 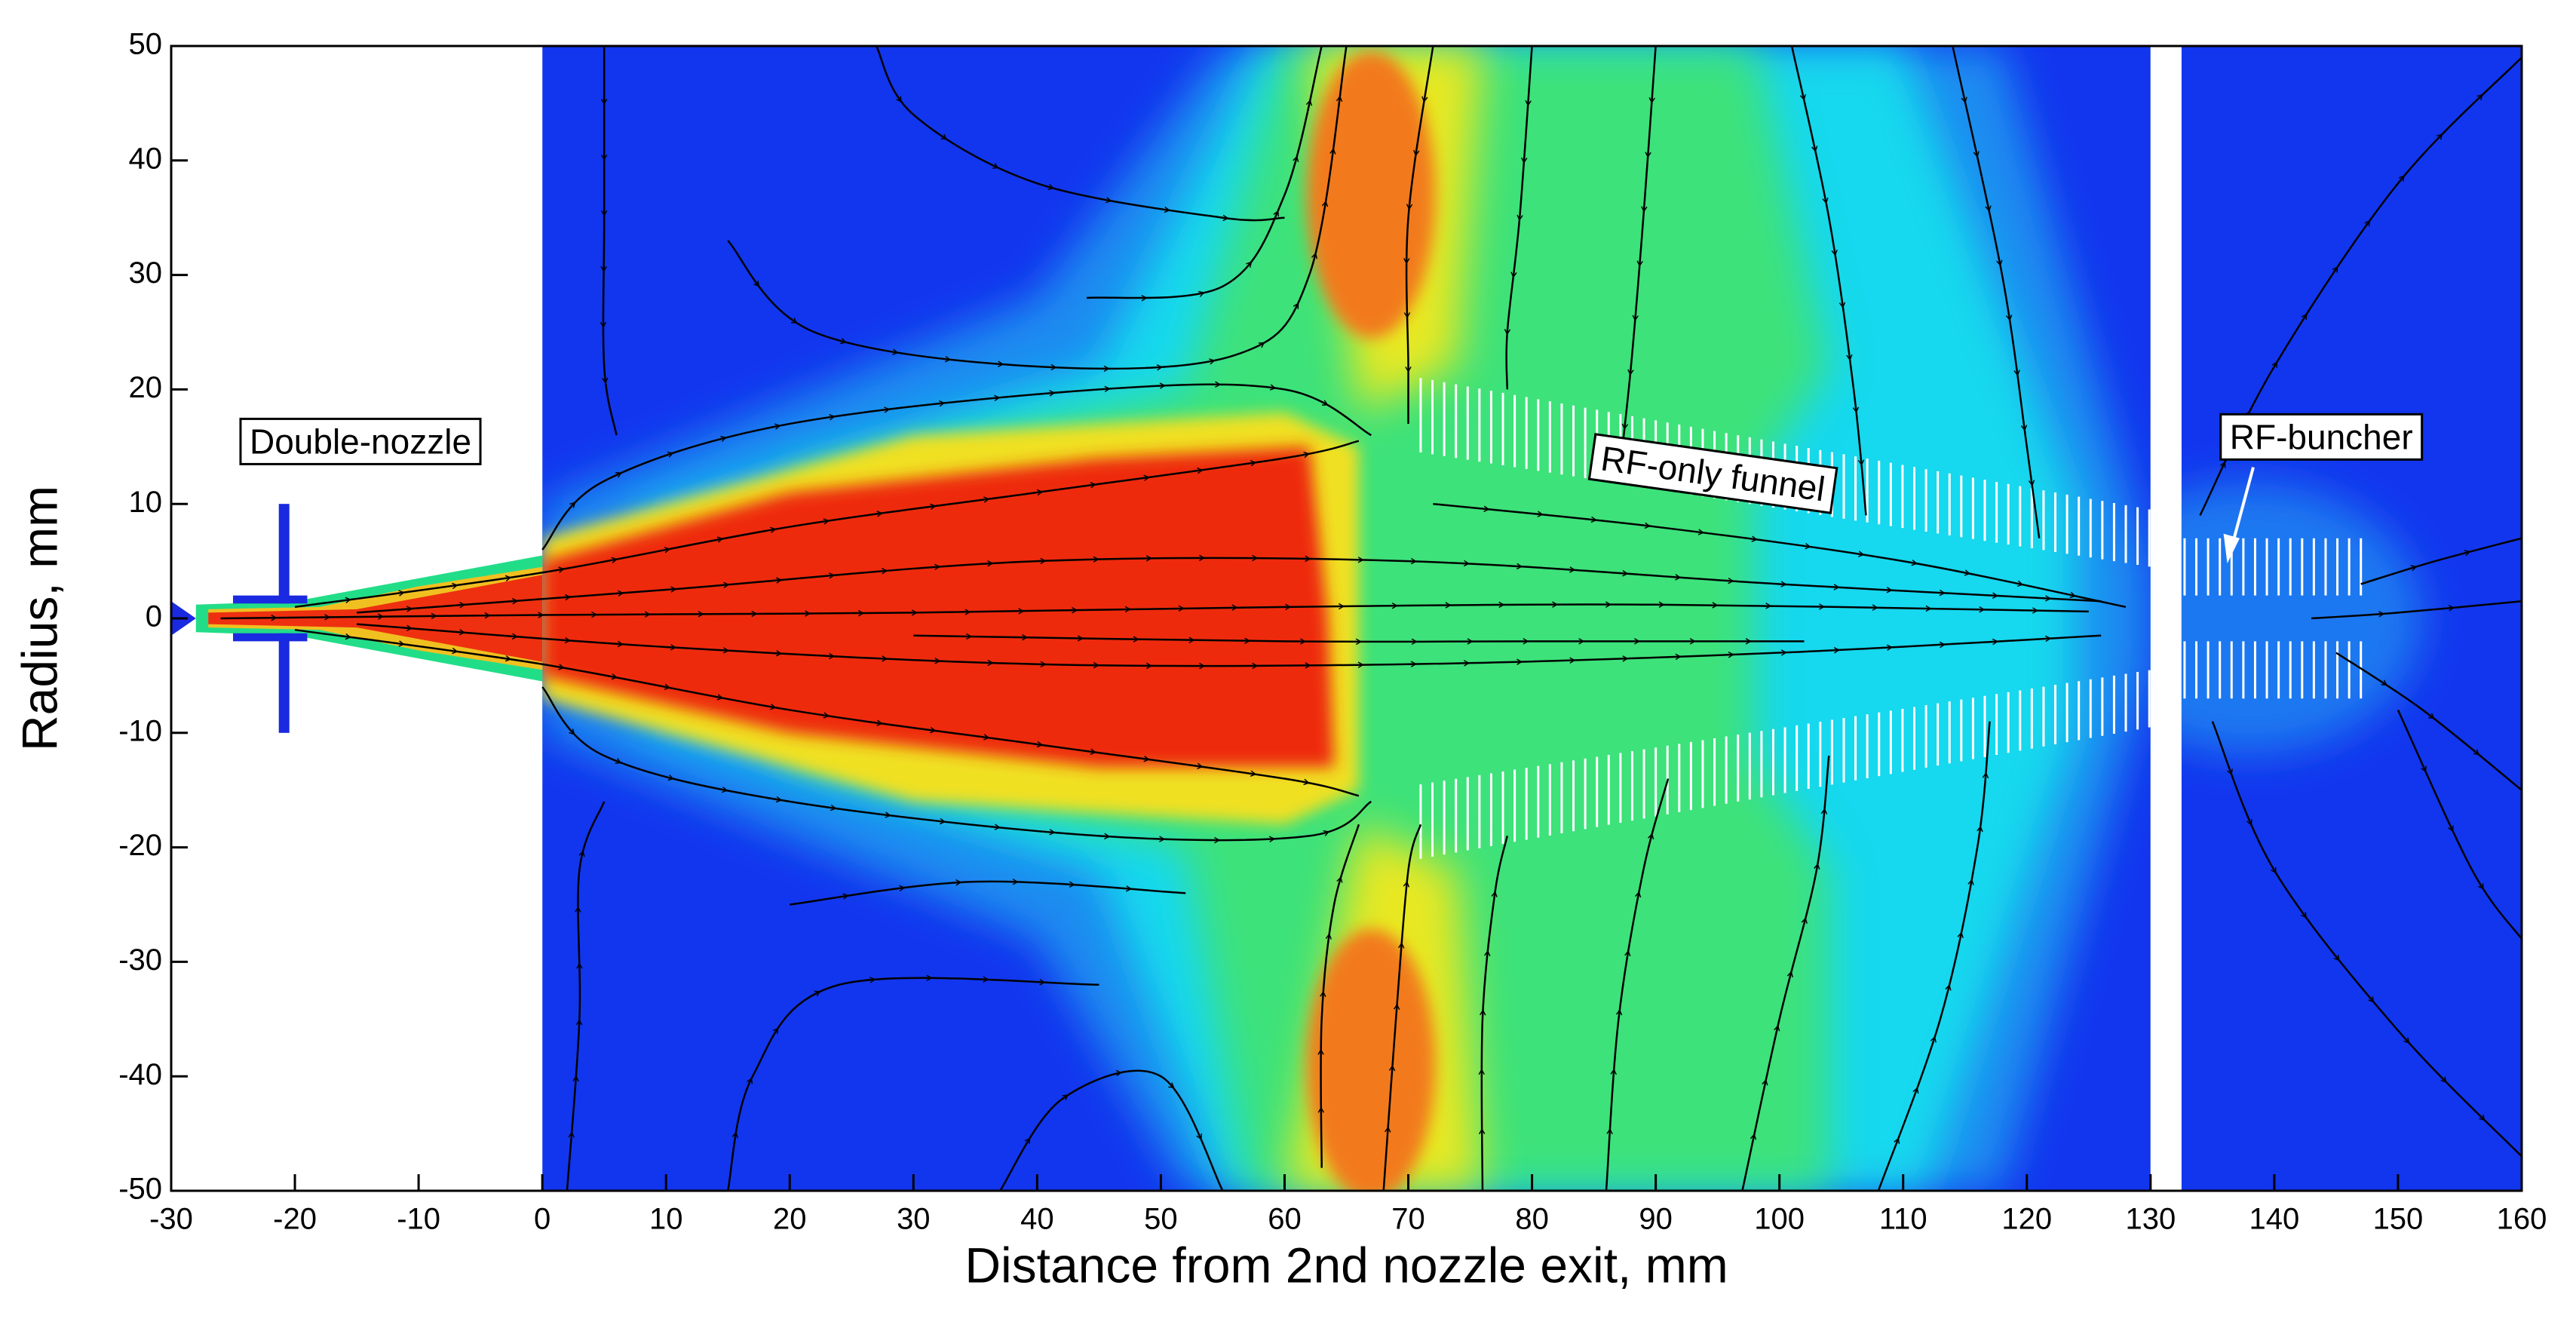 I want to click on x-tick-label: 80, so click(x=1532, y=1219).